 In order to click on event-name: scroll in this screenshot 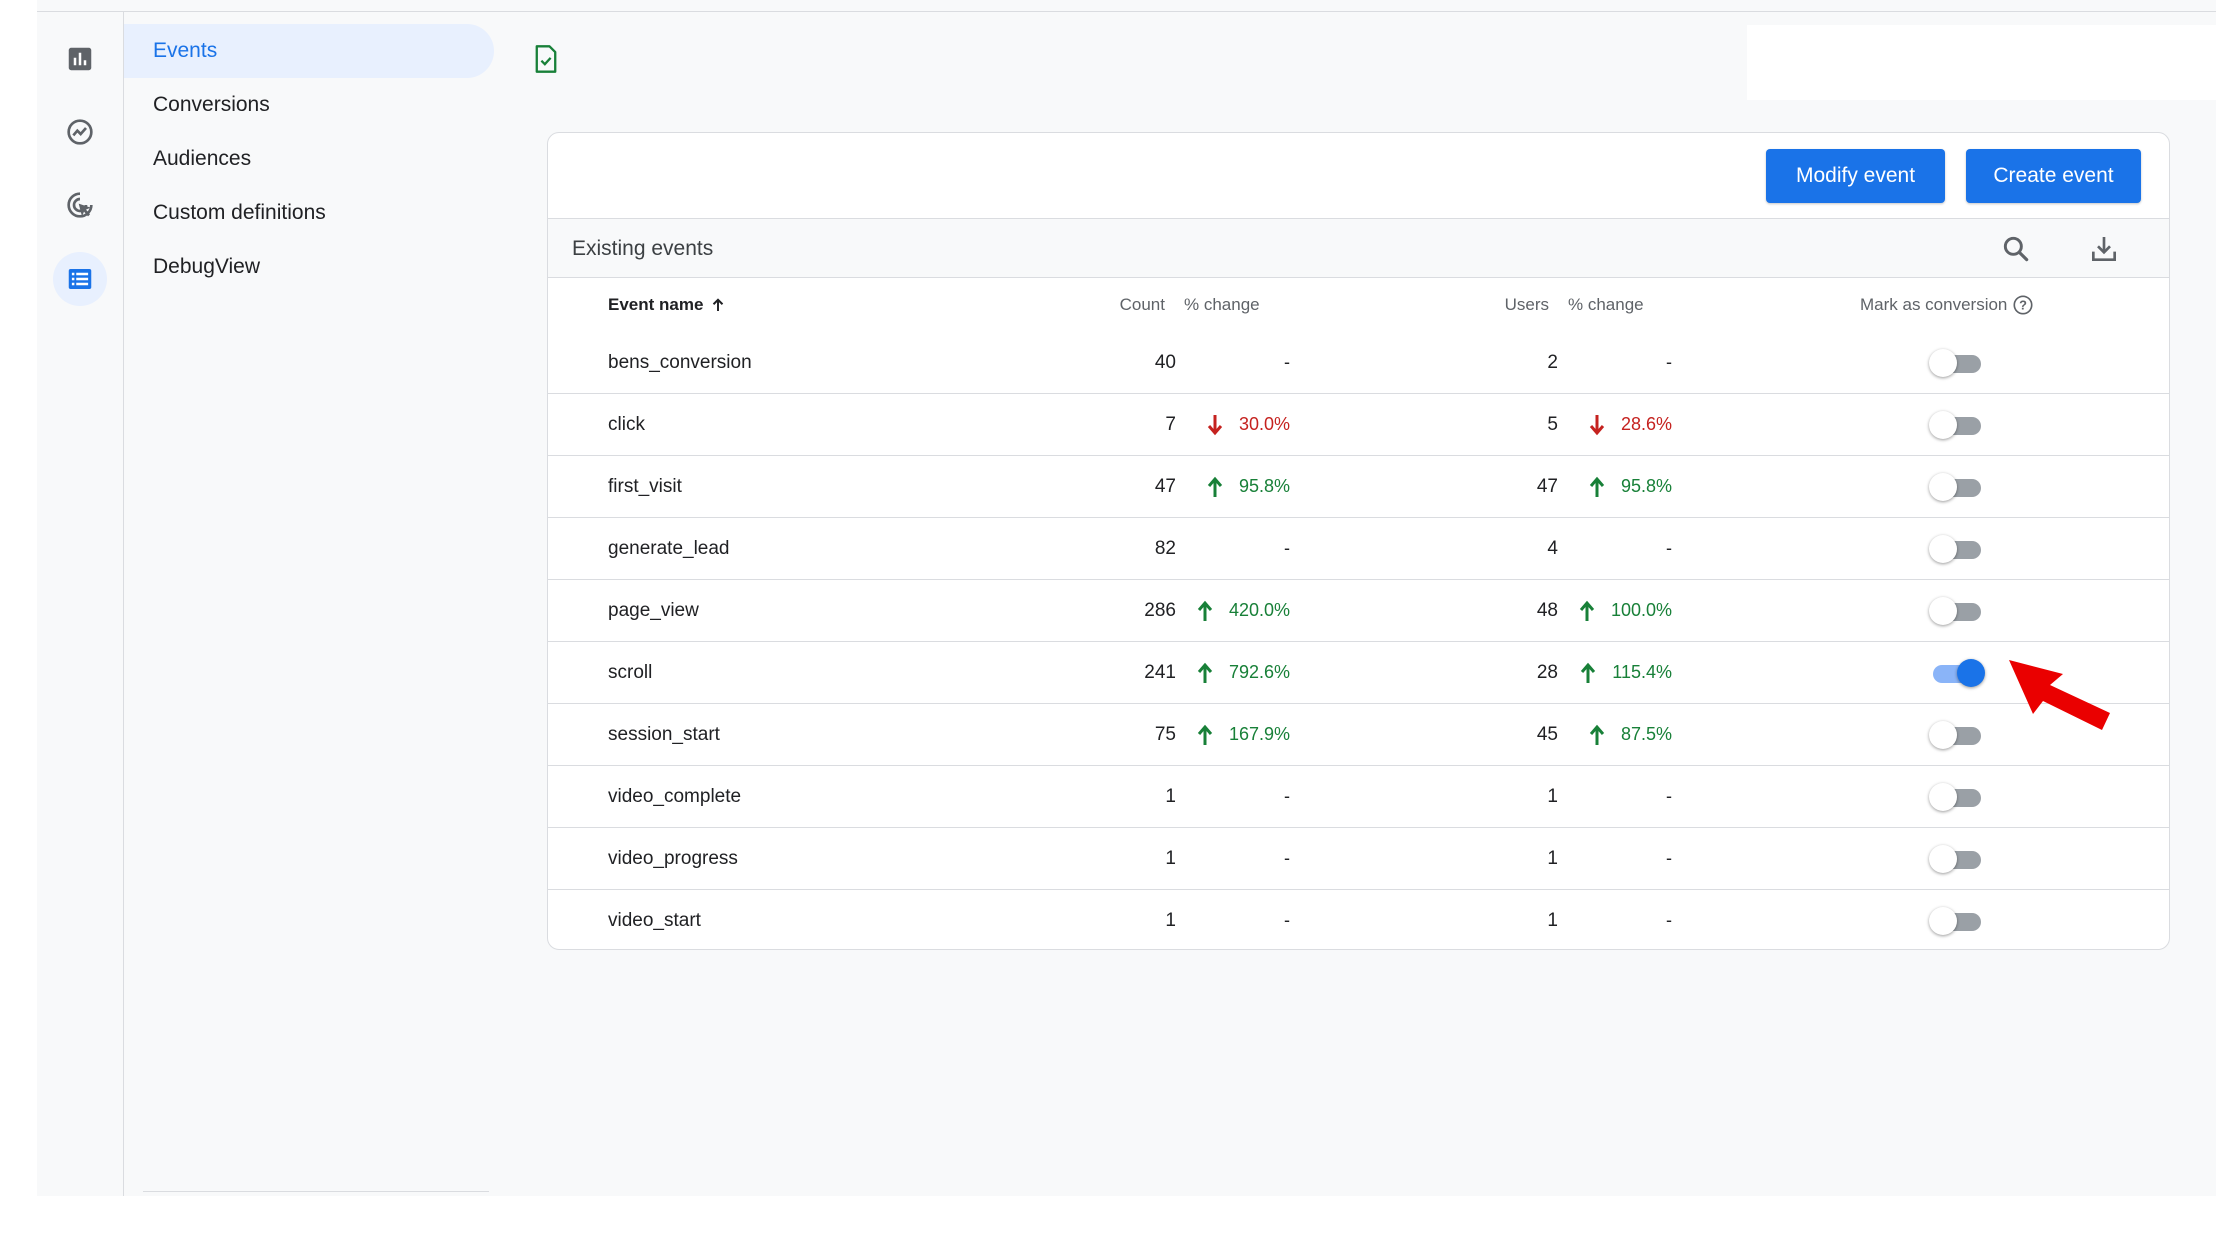, I will do `click(630, 672)`.